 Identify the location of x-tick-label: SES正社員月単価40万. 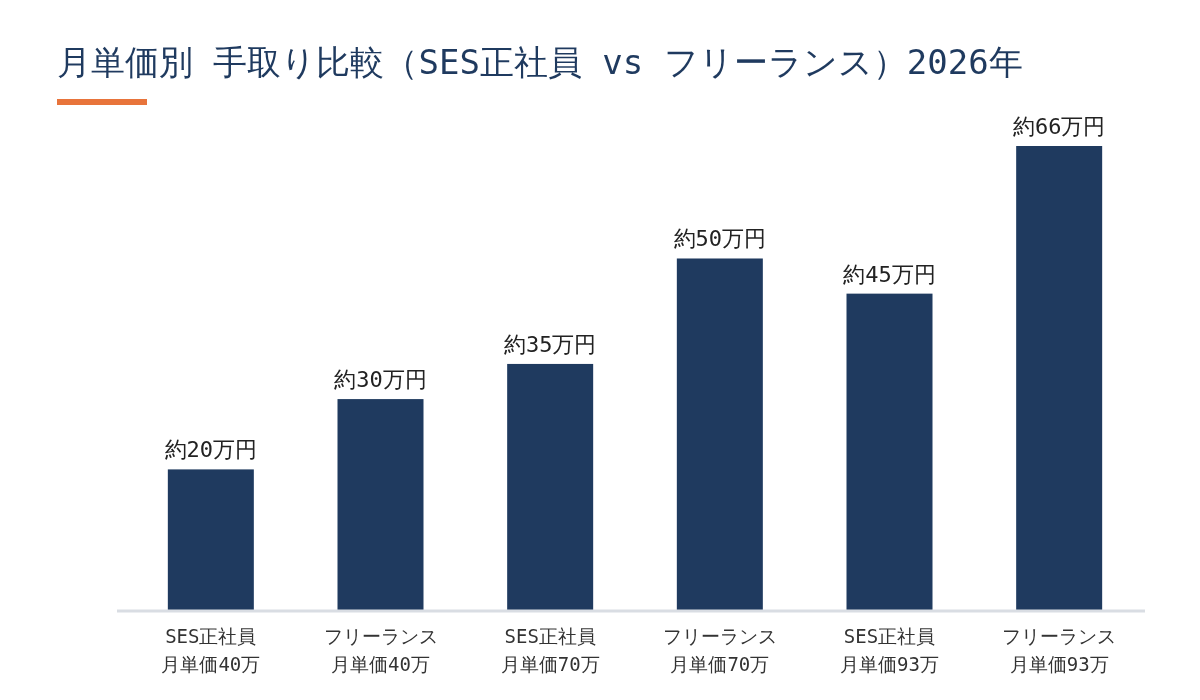
(211, 650).